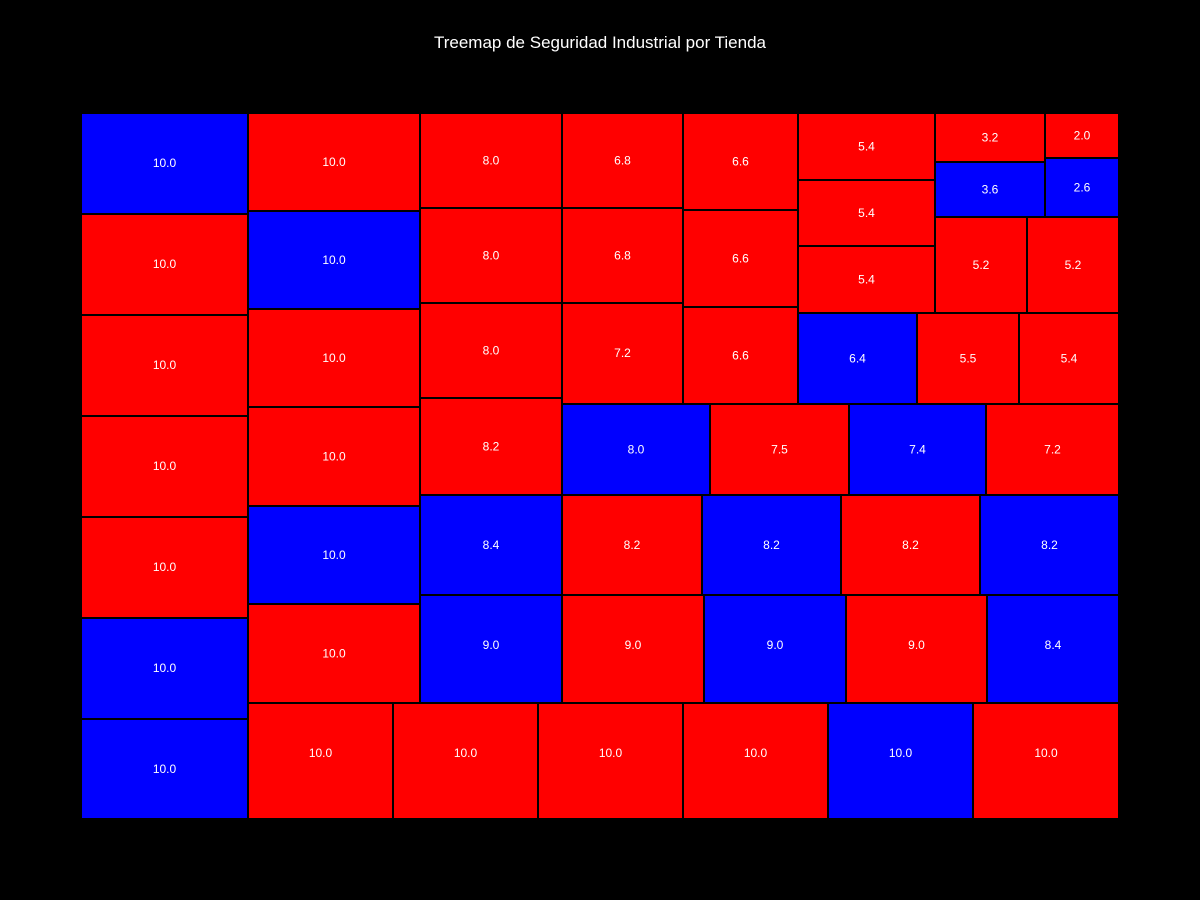  I want to click on tile-label: 7.4, so click(917, 450).